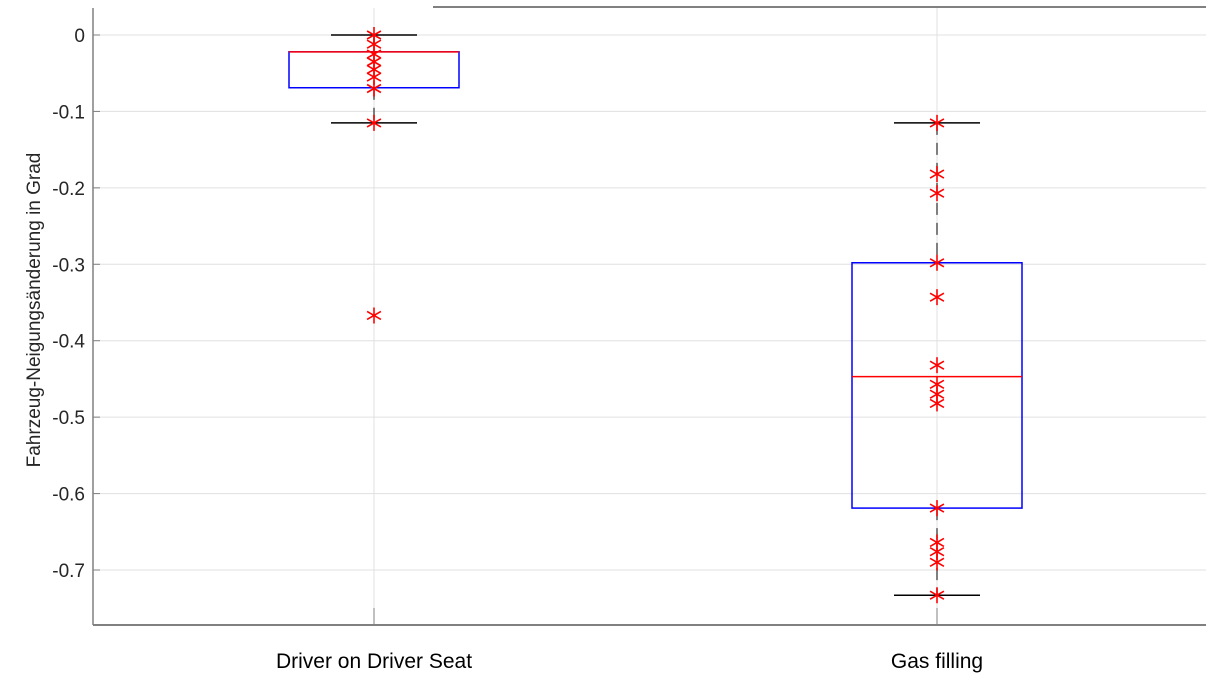 The height and width of the screenshot is (685, 1206). Describe the element at coordinates (68, 189) in the screenshot. I see `y-tick-label: -0.2` at that location.